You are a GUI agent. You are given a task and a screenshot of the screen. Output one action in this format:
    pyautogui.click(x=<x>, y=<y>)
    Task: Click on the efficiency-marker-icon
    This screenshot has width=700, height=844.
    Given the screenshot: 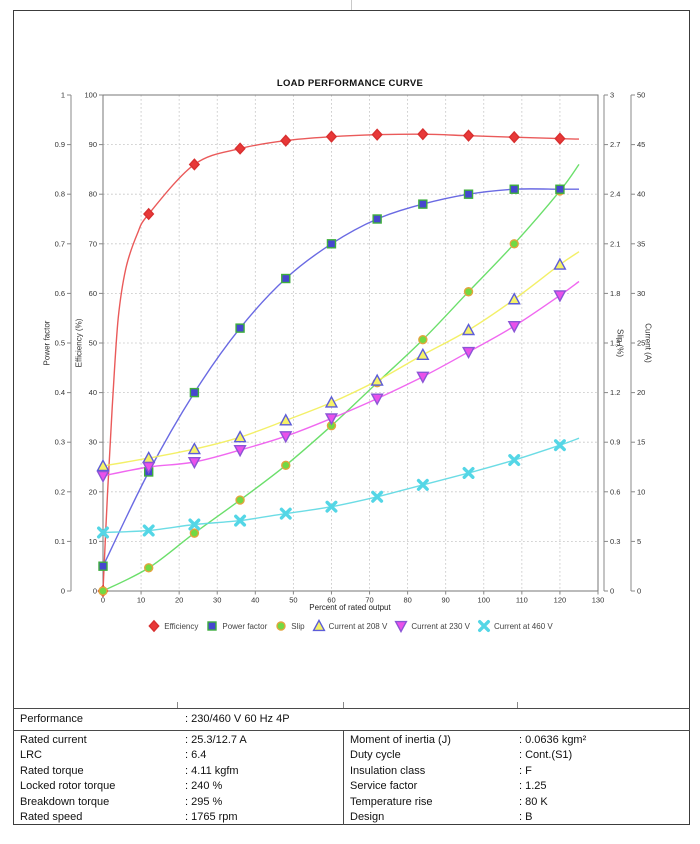 What is the action you would take?
    pyautogui.click(x=154, y=626)
    